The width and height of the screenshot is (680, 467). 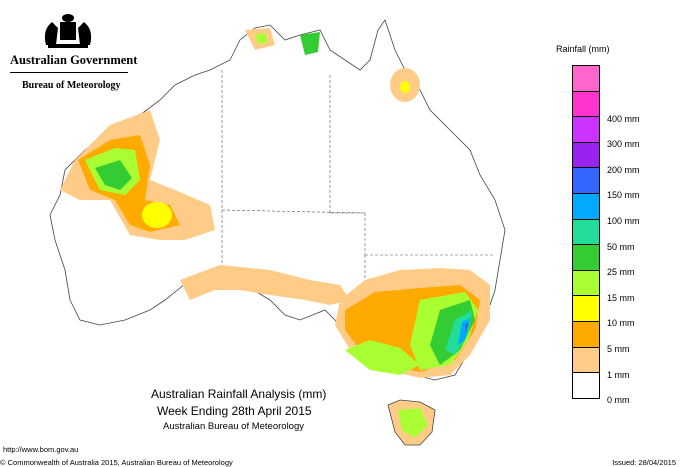 I want to click on legend-label: 300 mm, so click(x=623, y=144).